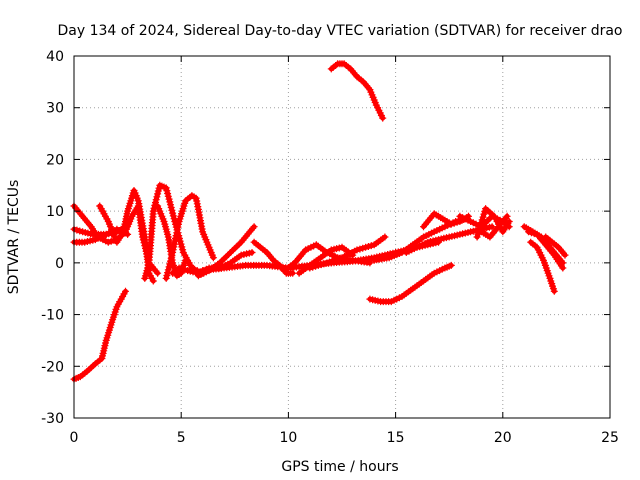 Image resolution: width=640 pixels, height=480 pixels. I want to click on y-tick-label: 40, so click(55, 57).